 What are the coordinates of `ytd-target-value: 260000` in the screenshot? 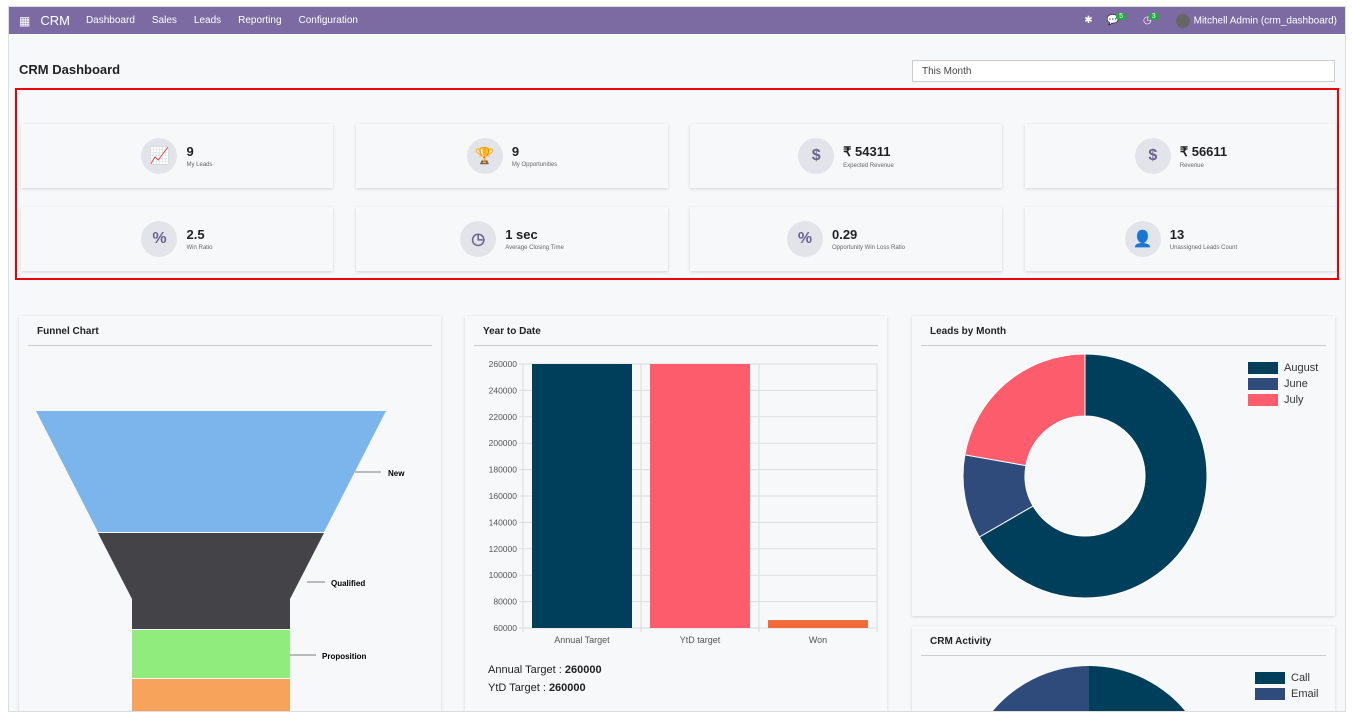 It's located at (567, 688).